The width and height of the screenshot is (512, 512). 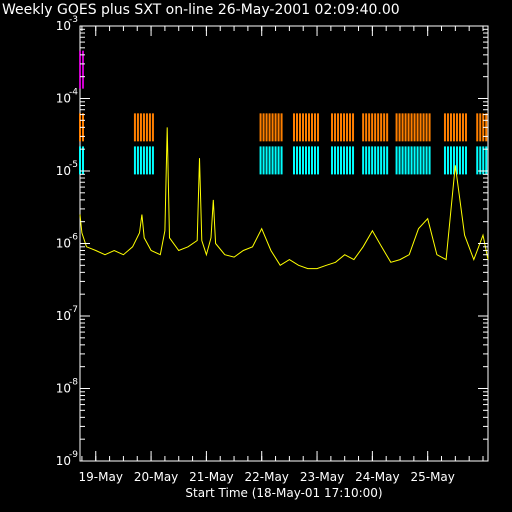 What do you see at coordinates (73, 238) in the screenshot?
I see `y-tick-exponent: -6` at bounding box center [73, 238].